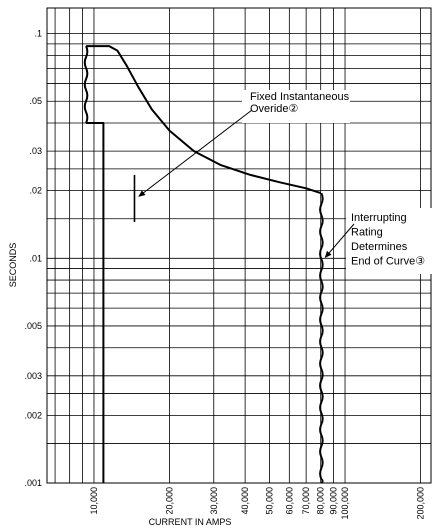 This screenshot has height=529, width=445. Describe the element at coordinates (95, 302) in the screenshot. I see `curve-series-line` at that location.